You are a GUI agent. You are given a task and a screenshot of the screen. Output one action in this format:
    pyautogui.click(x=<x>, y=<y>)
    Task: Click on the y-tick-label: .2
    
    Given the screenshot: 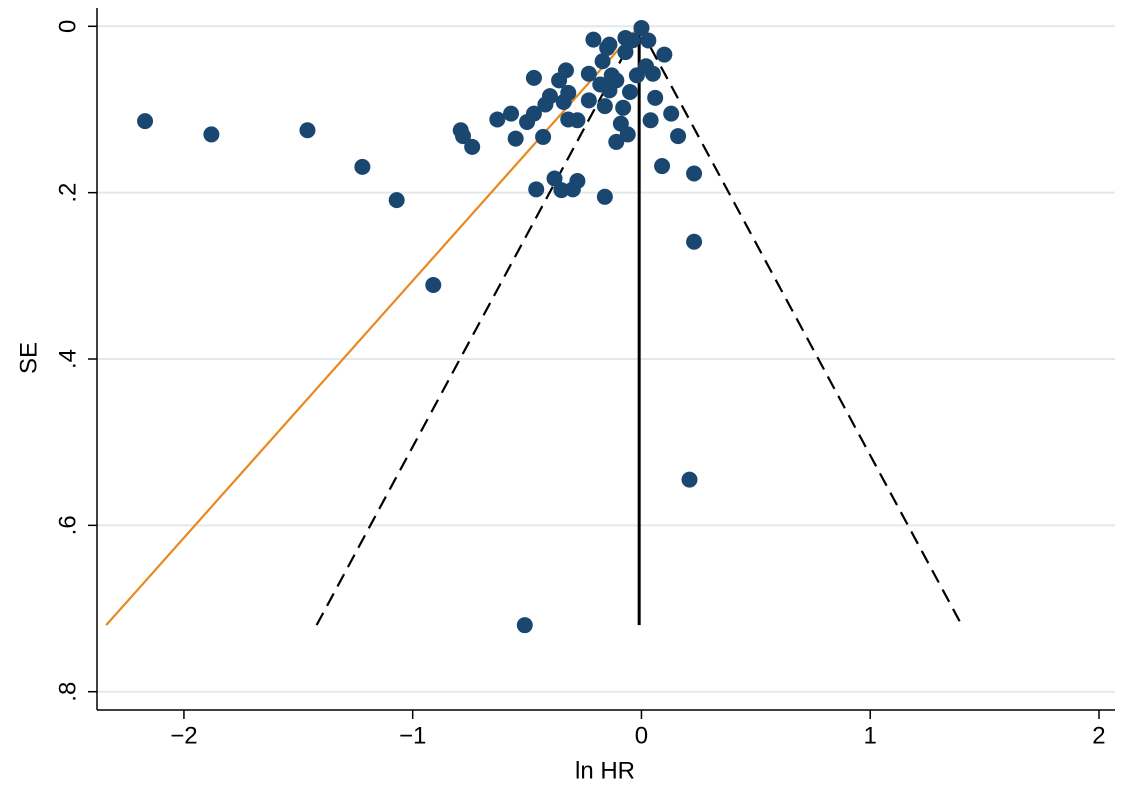 What is the action you would take?
    pyautogui.click(x=67, y=193)
    